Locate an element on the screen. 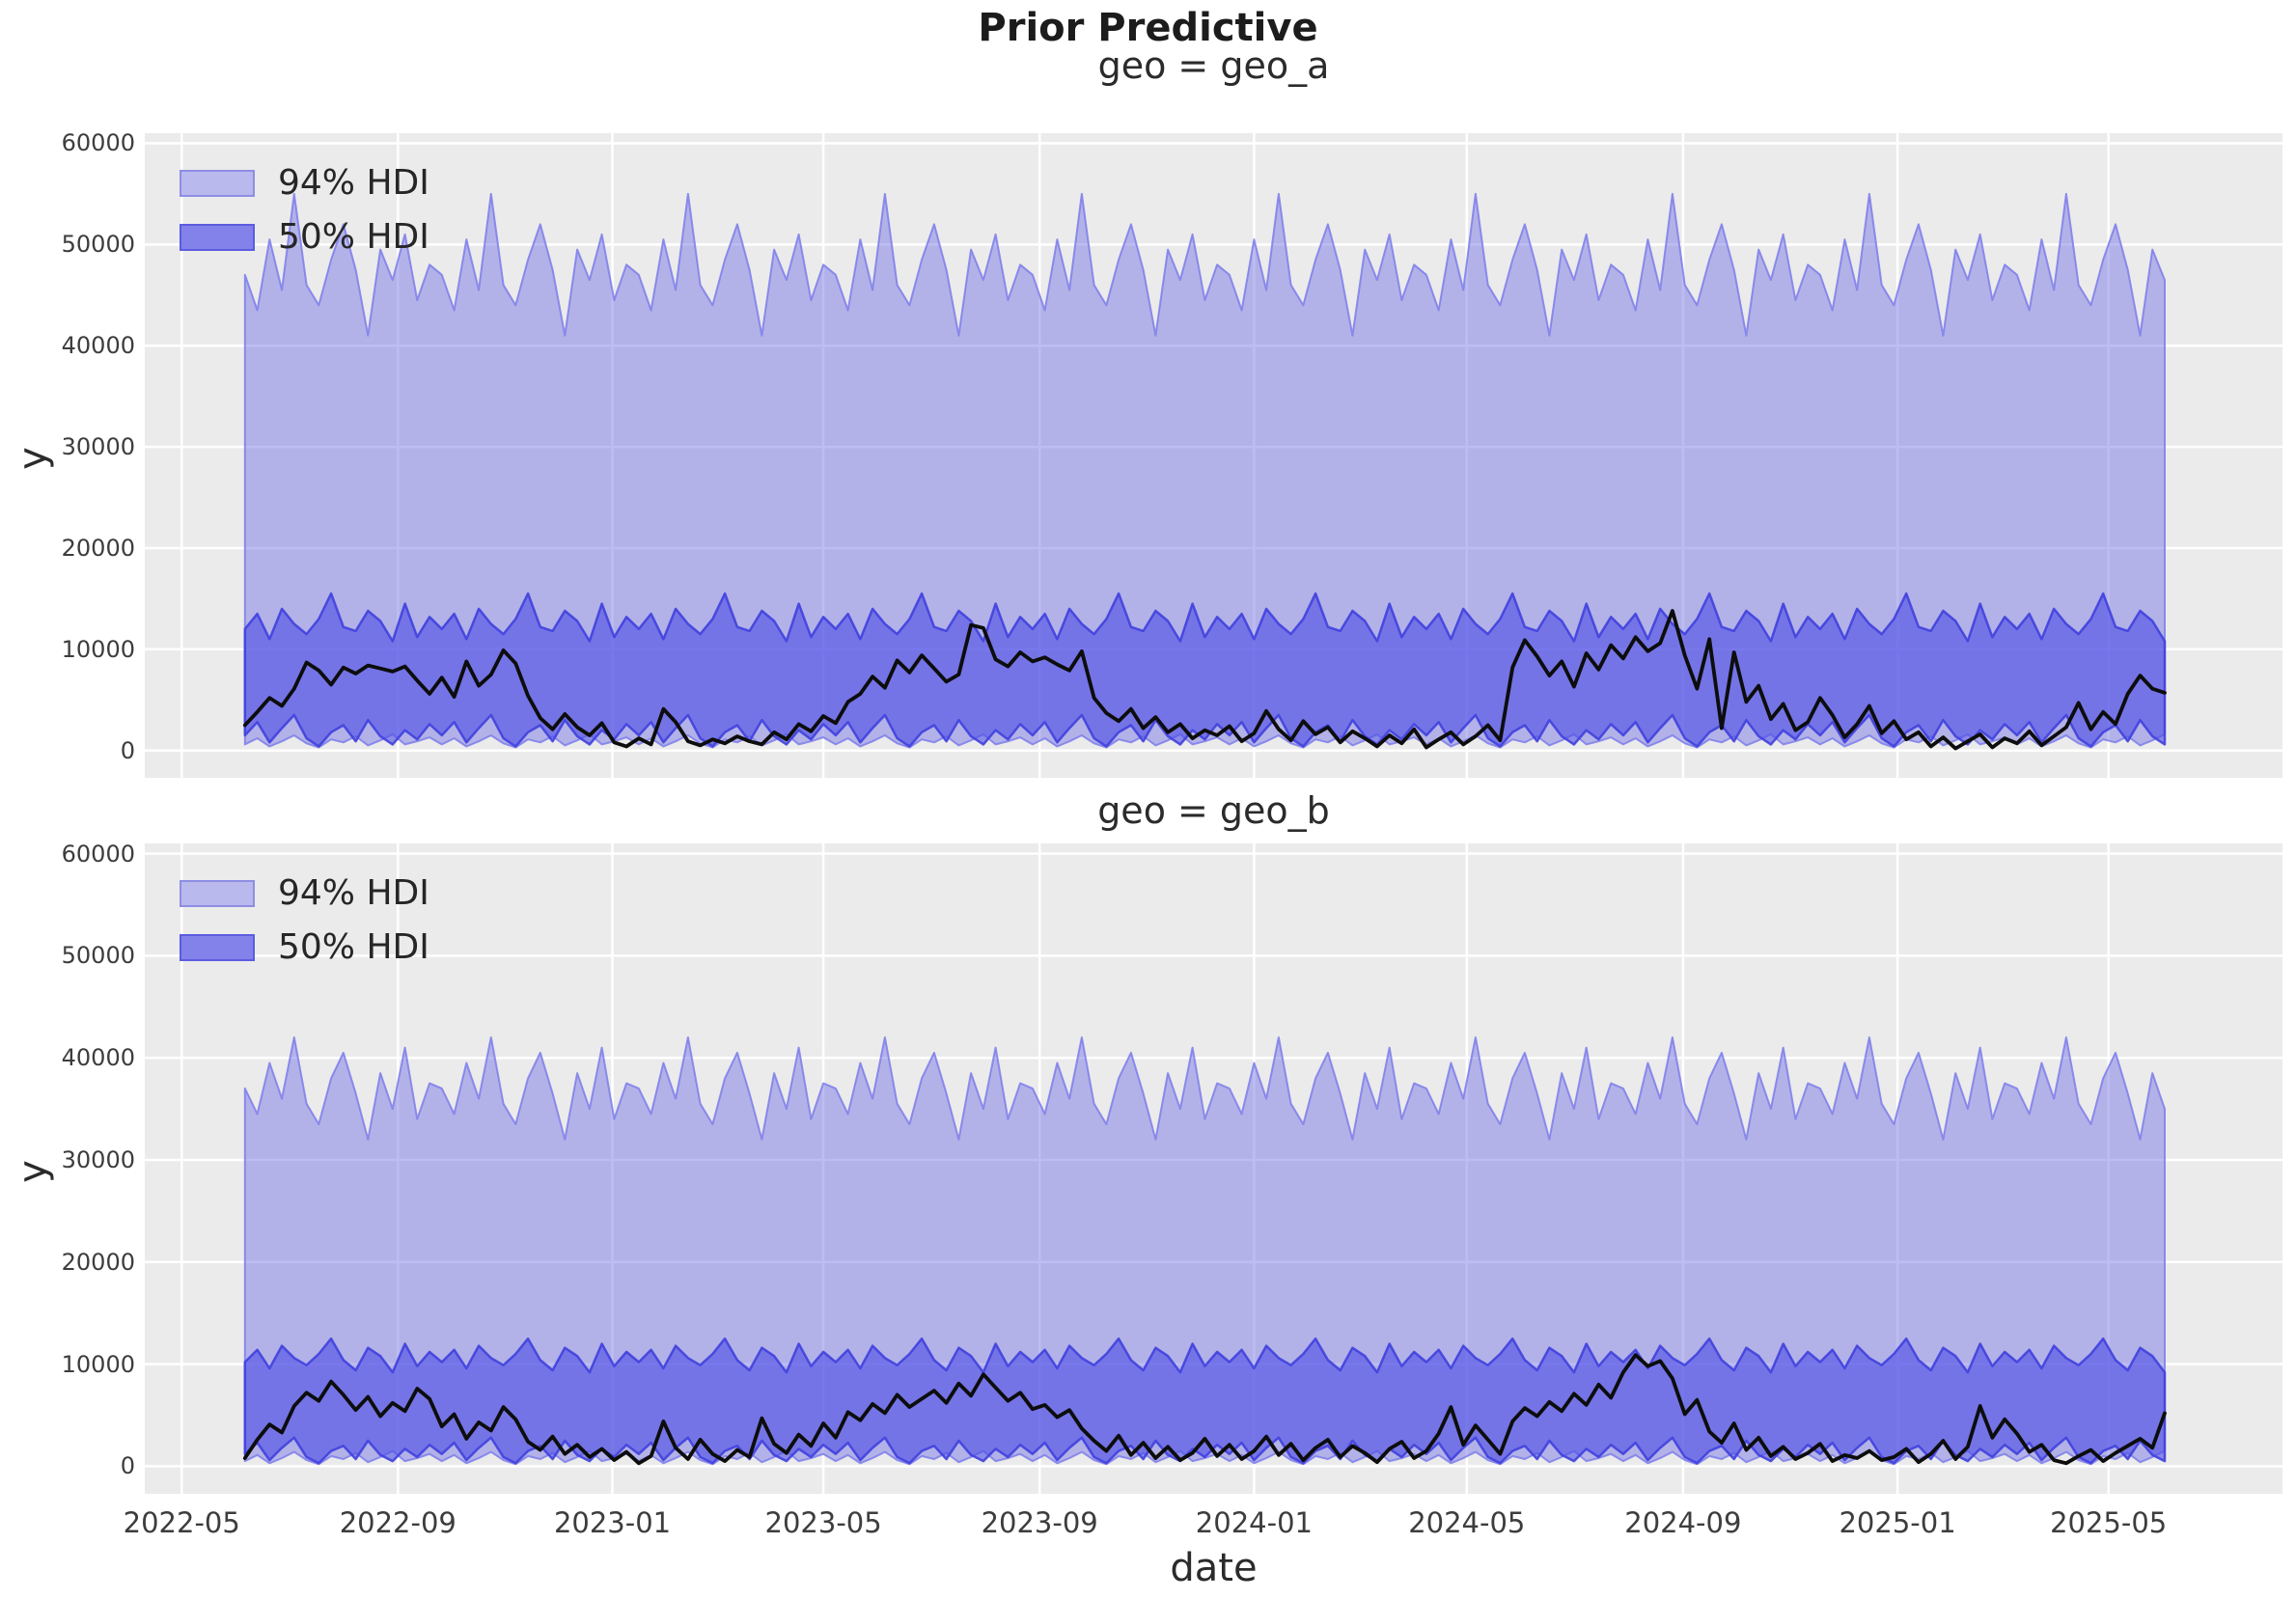 This screenshot has width=2296, height=1599. x-tick-label: 2022-05 is located at coordinates (181, 1522).